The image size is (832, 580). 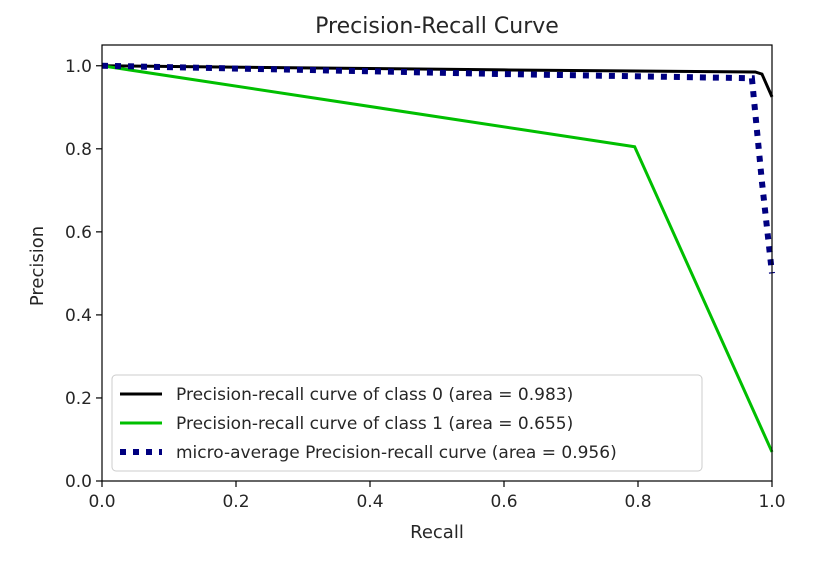 What do you see at coordinates (437, 532) in the screenshot?
I see `x-axis-label: Recall` at bounding box center [437, 532].